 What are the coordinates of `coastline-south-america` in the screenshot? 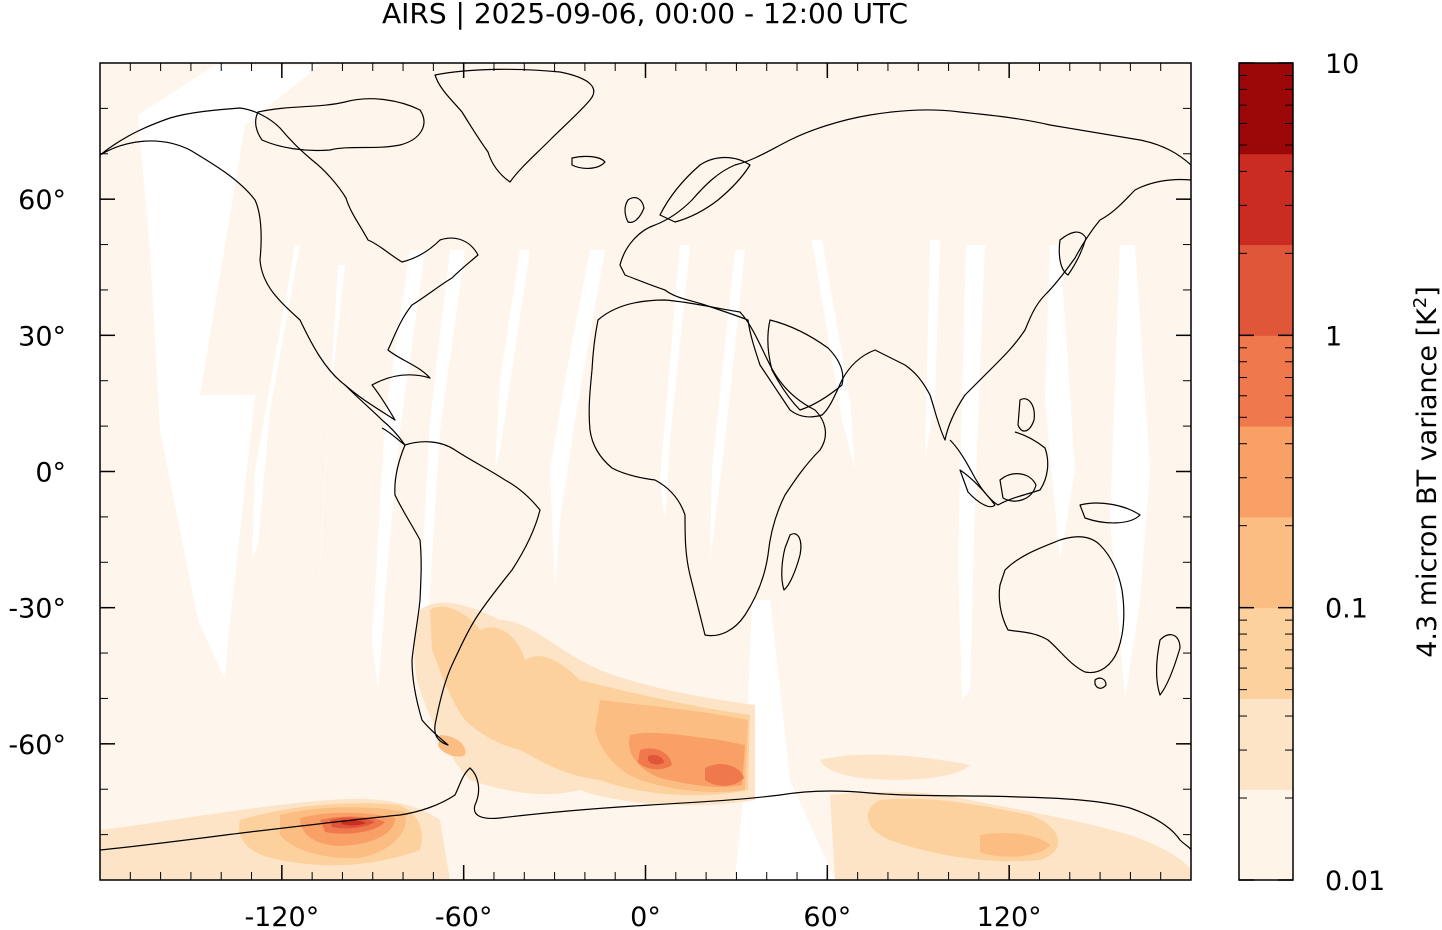 It's located at (467, 593).